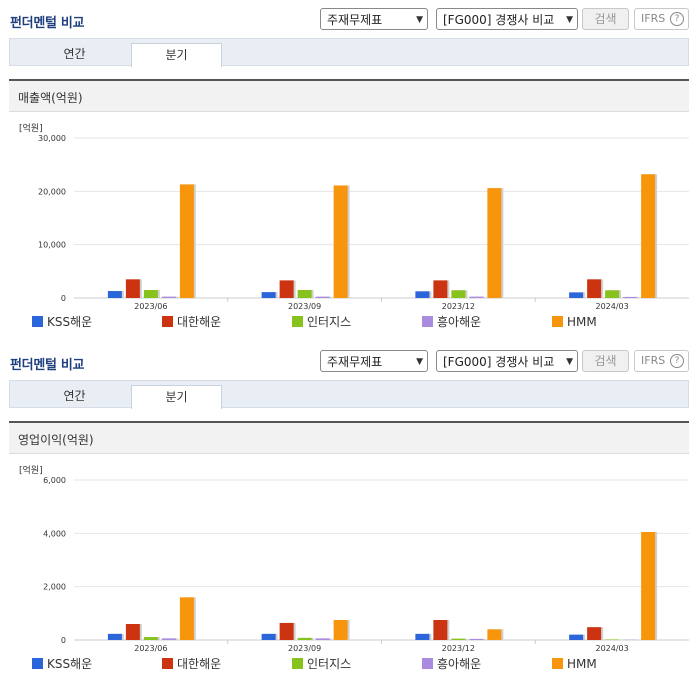  I want to click on legend-label: HMM, so click(582, 322).